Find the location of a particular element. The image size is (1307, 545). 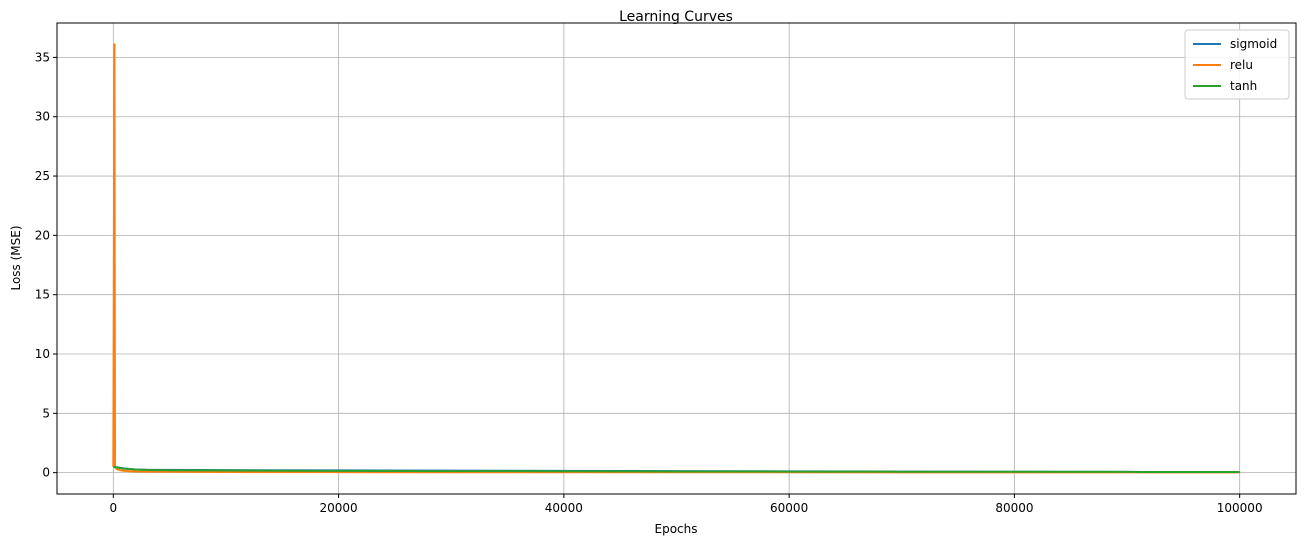

y-tick-label: 30 is located at coordinates (42, 117).